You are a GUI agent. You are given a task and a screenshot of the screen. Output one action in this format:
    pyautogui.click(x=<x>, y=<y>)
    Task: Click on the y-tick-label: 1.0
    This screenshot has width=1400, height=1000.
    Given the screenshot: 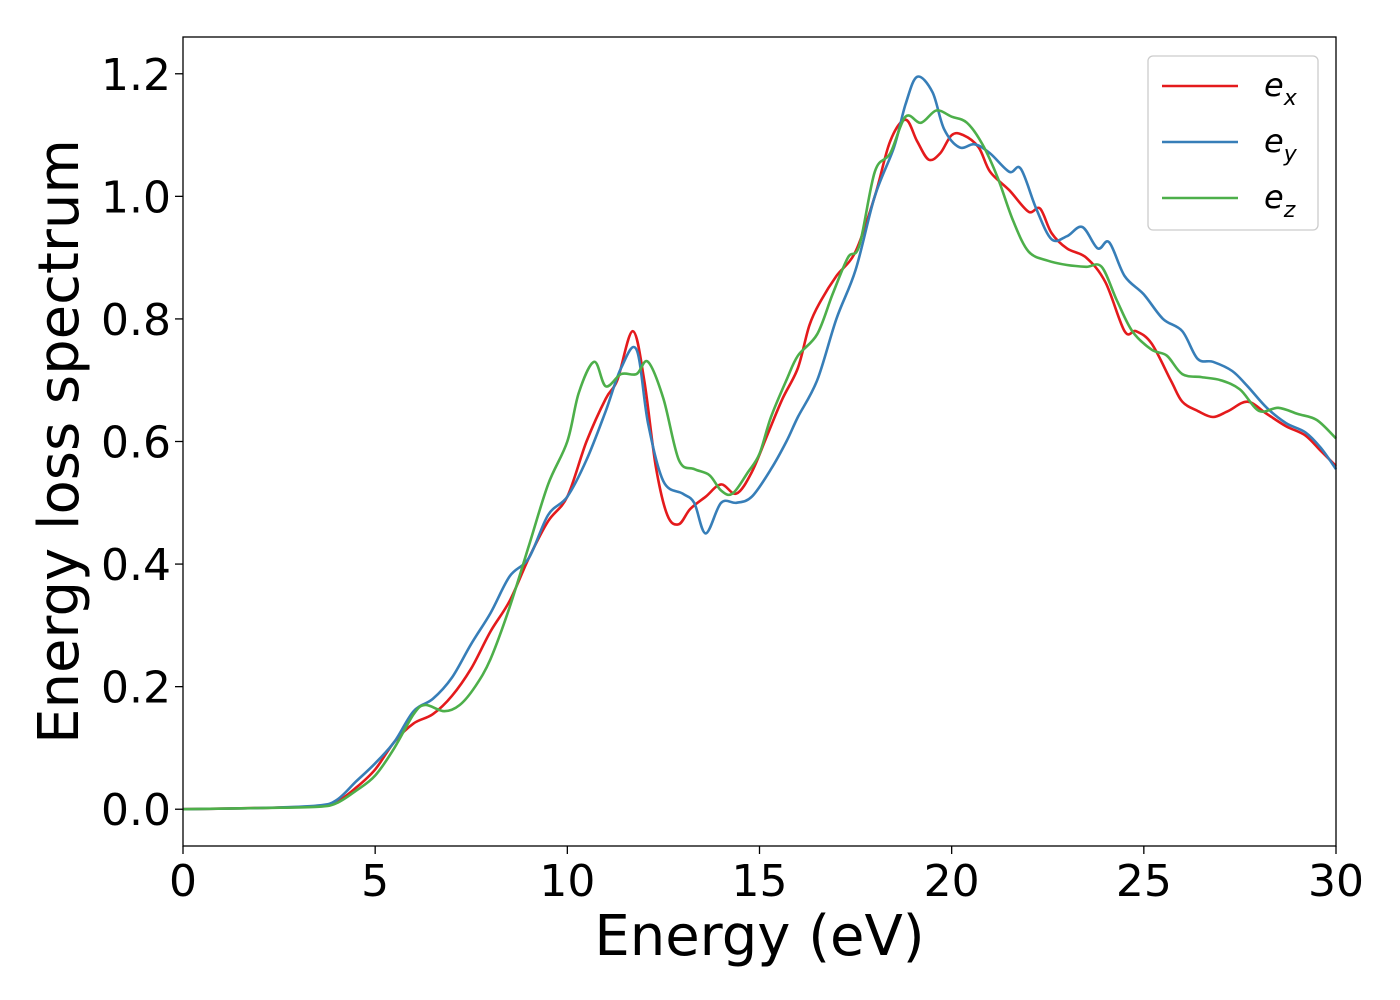 What is the action you would take?
    pyautogui.click(x=136, y=197)
    